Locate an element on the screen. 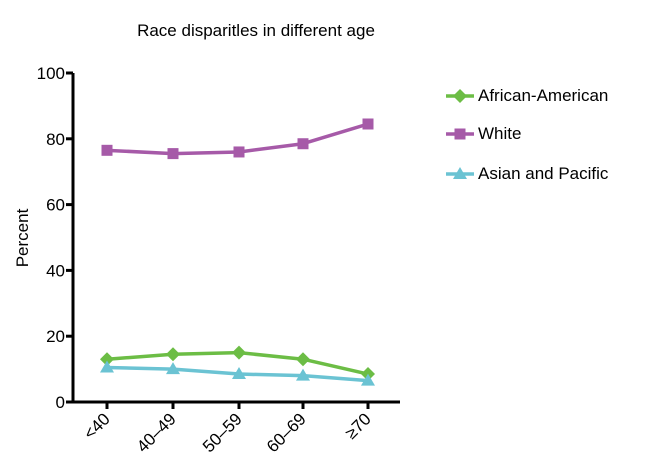  series-white is located at coordinates (237, 139).